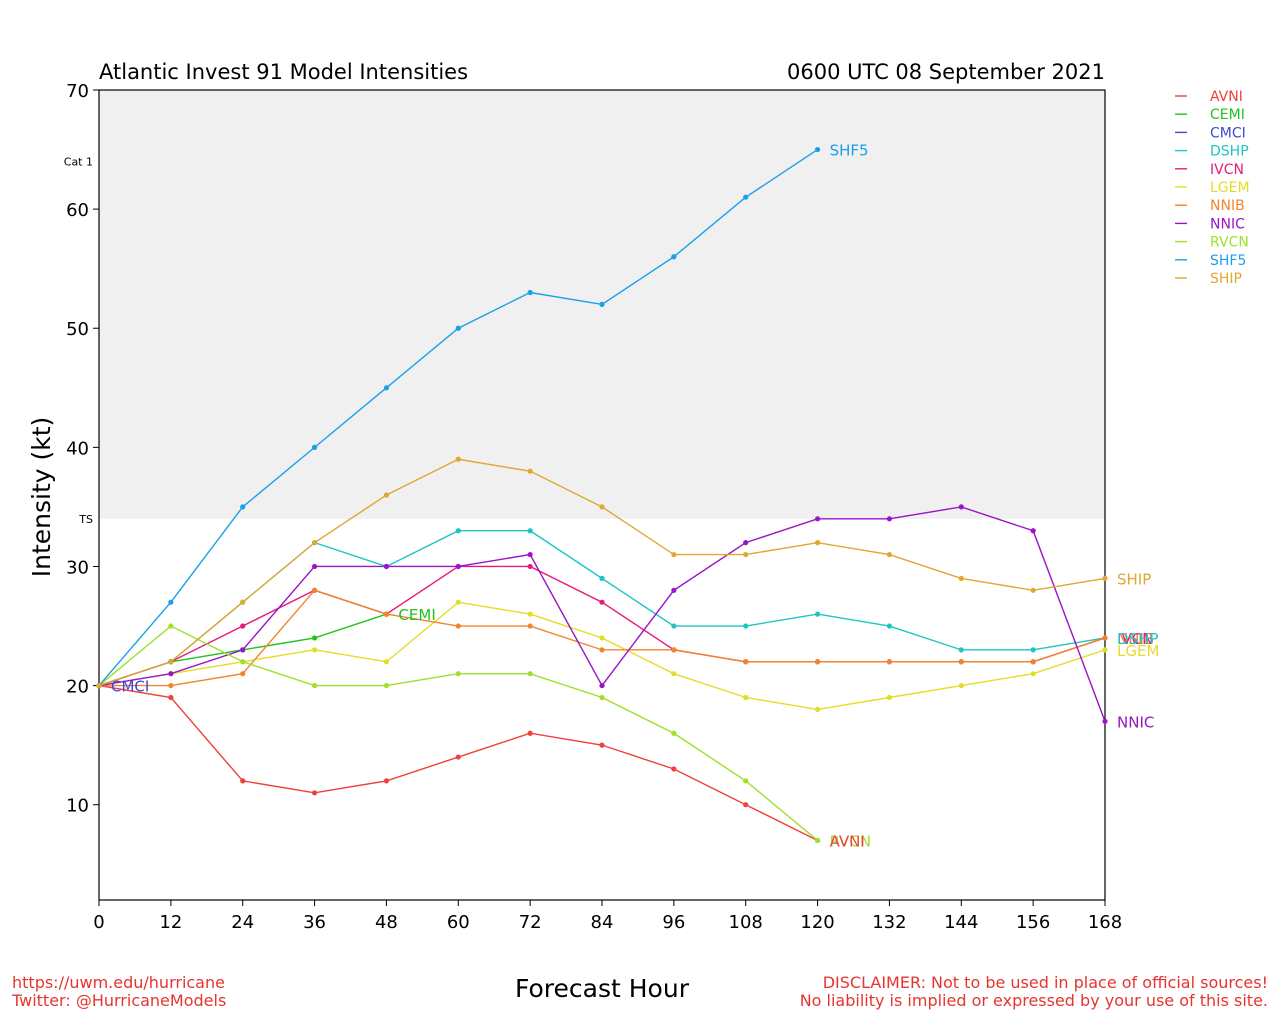  Describe the element at coordinates (1227, 206) in the screenshot. I see `legend-label-nnib: NNIB` at that location.